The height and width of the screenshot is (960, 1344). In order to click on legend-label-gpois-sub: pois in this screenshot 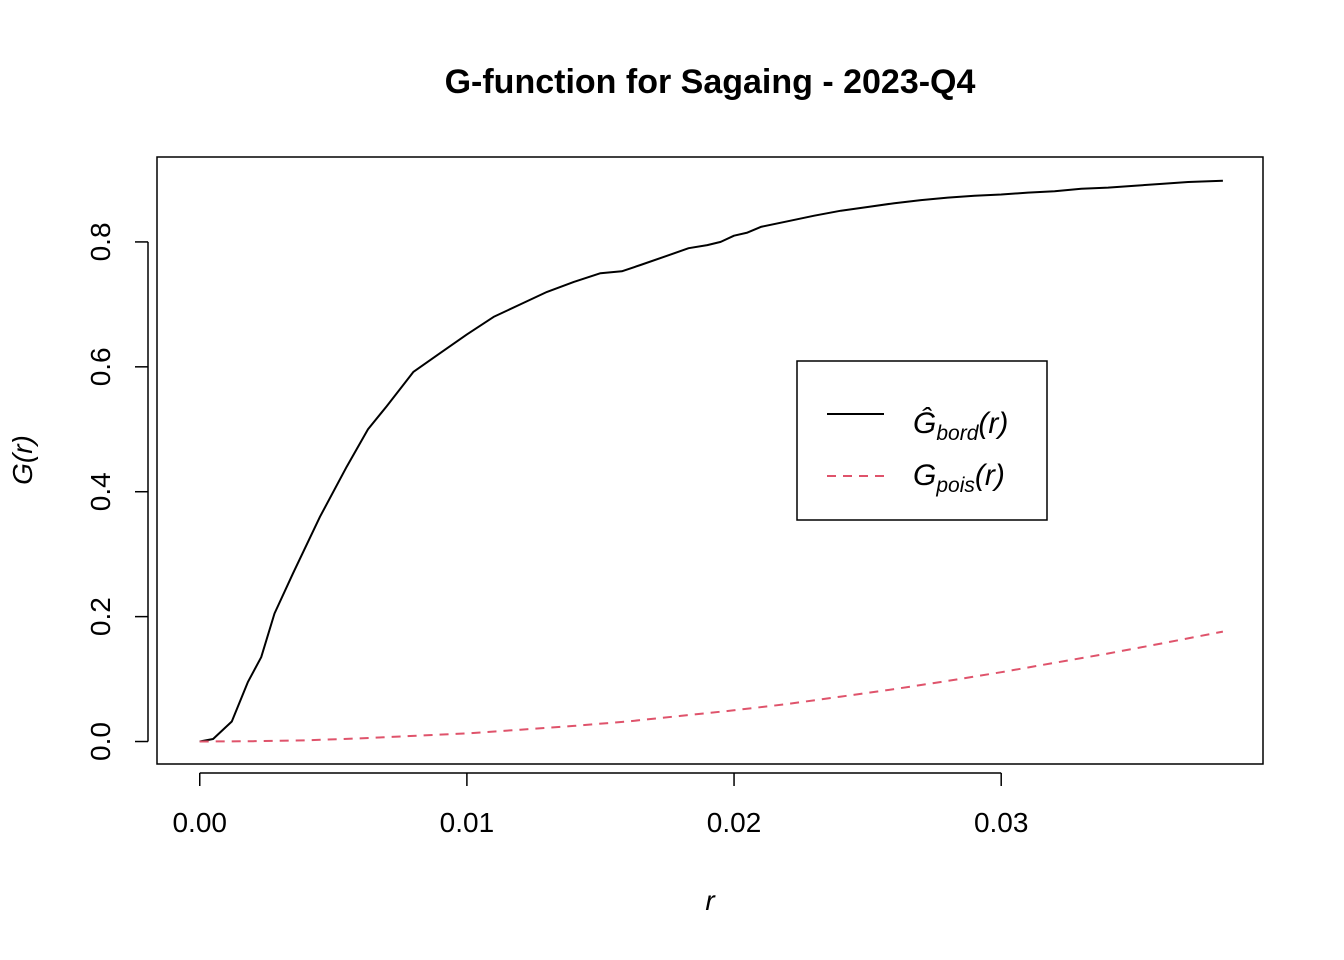, I will do `click(955, 485)`.